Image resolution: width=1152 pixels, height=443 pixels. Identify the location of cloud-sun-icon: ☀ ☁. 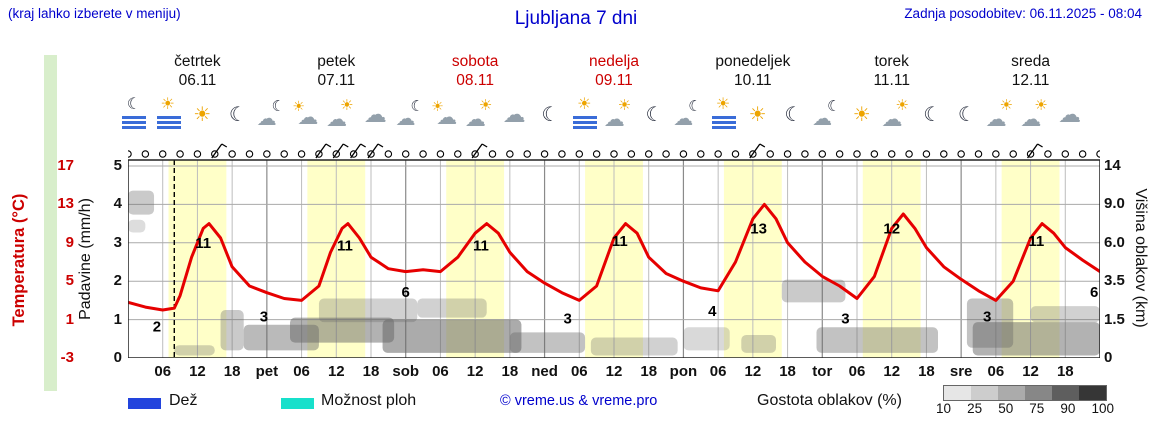
(305, 113).